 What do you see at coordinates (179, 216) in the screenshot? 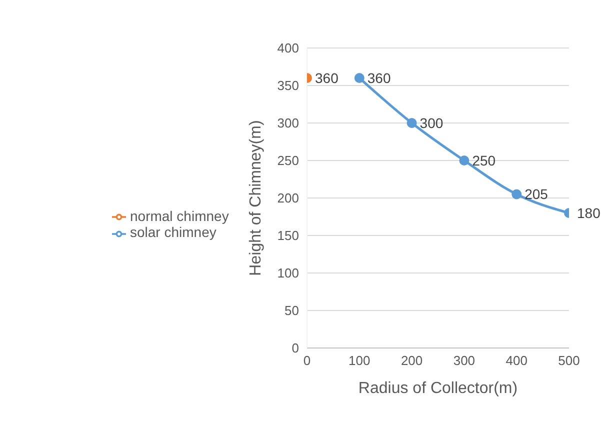
I see `legend-label: normal chimney` at bounding box center [179, 216].